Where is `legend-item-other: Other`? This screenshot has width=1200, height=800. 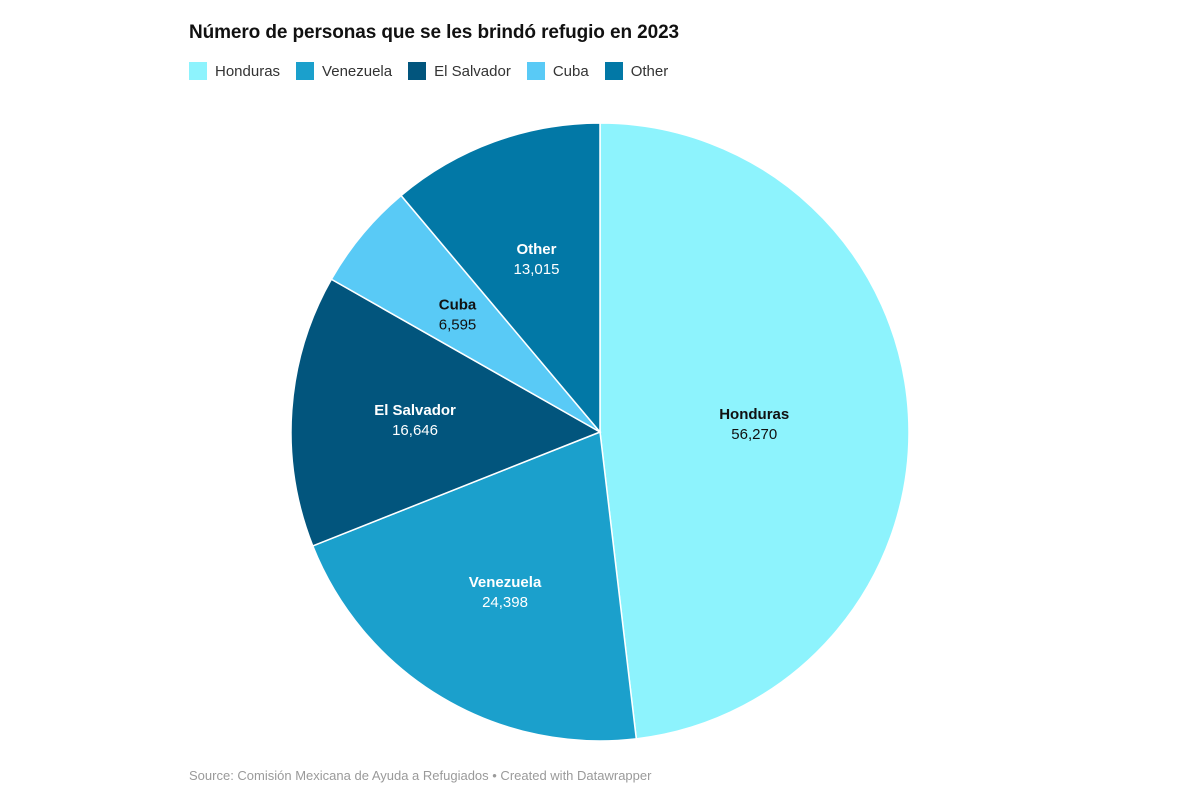 legend-item-other: Other is located at coordinates (636, 71).